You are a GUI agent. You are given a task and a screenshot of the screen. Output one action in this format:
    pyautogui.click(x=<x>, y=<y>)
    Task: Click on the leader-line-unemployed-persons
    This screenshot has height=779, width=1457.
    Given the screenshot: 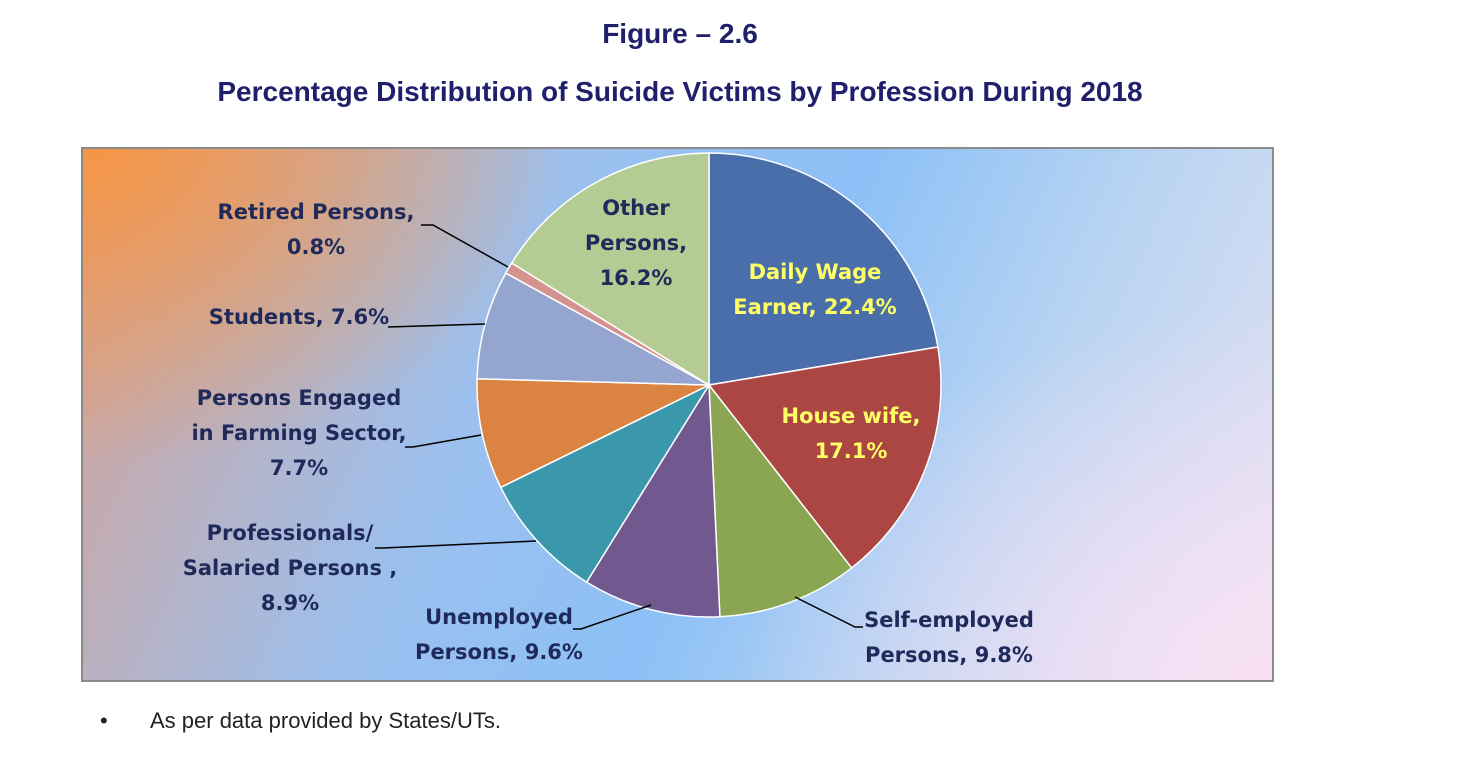 What is the action you would take?
    pyautogui.click(x=612, y=617)
    